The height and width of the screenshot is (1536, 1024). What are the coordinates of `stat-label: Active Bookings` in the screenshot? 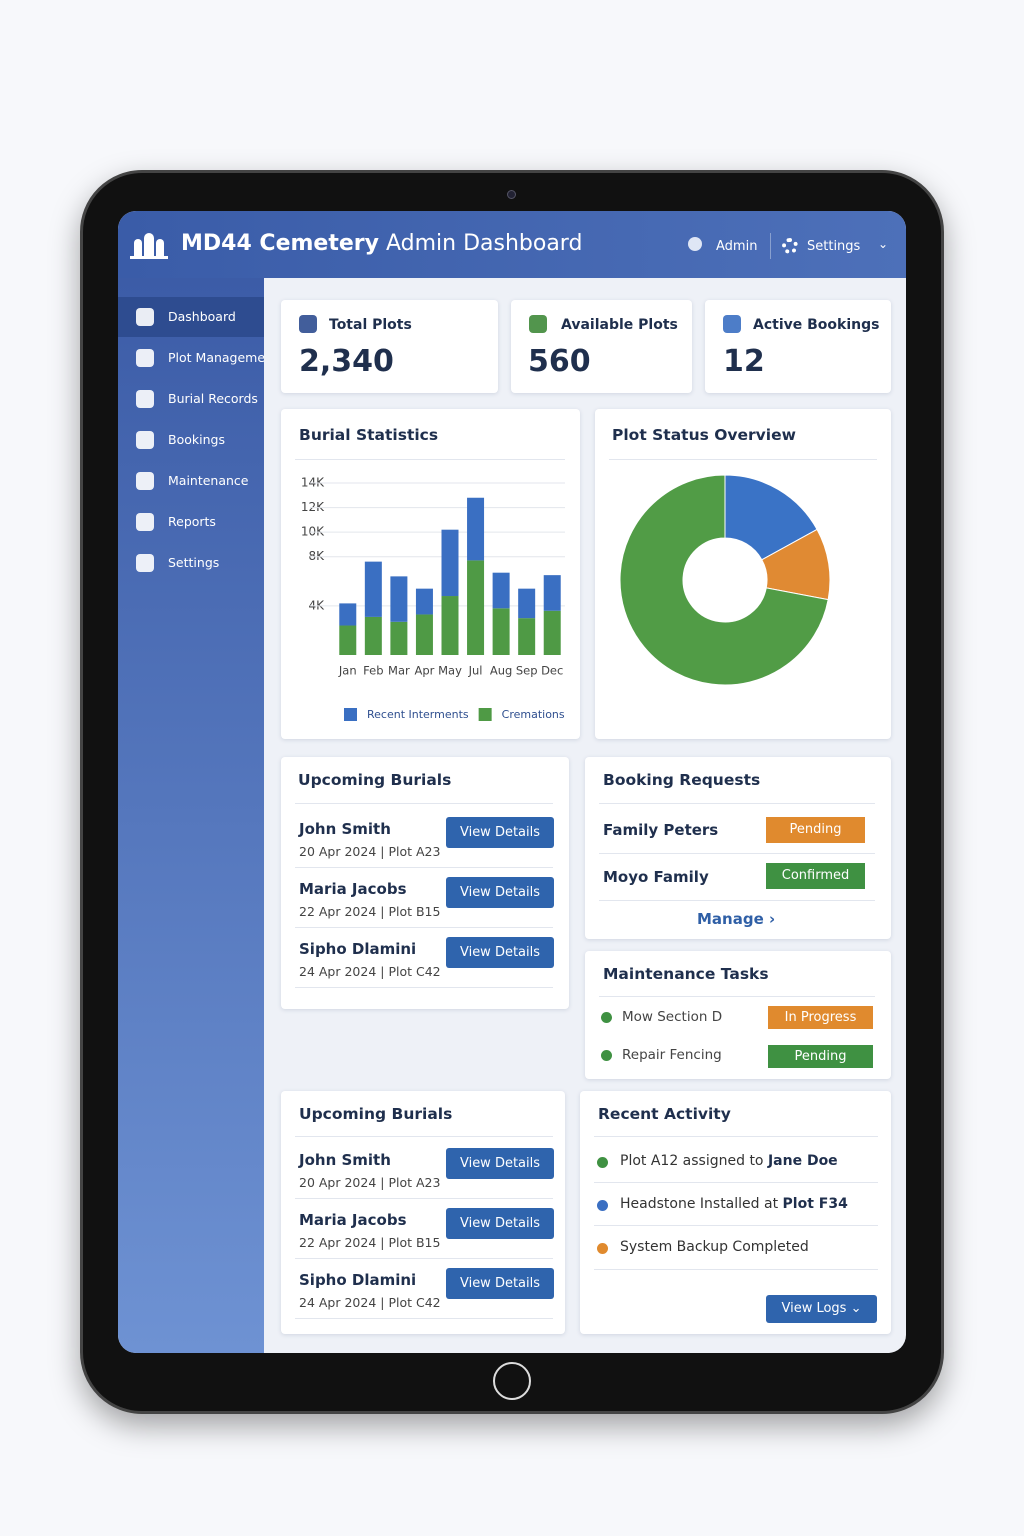 It's located at (816, 325).